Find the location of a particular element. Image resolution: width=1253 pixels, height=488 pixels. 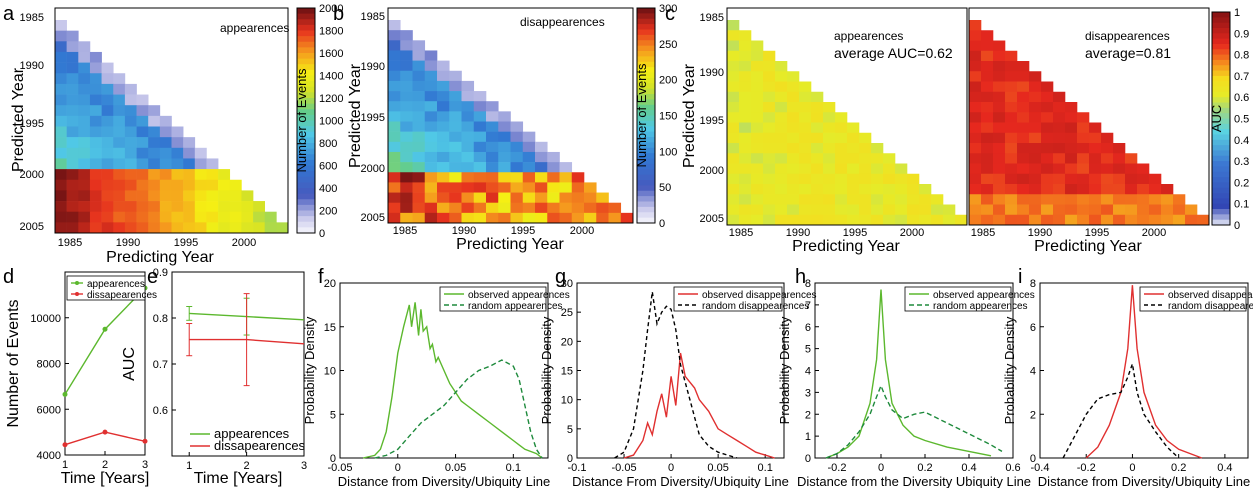

series-line-random is located at coordinates (676, 375).